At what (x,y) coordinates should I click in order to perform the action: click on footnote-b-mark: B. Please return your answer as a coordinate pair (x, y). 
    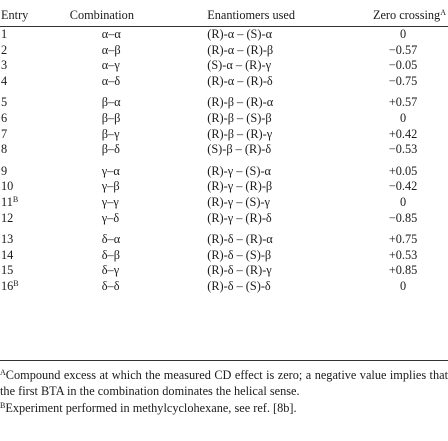
    Looking at the image, I should click on (3, 405).